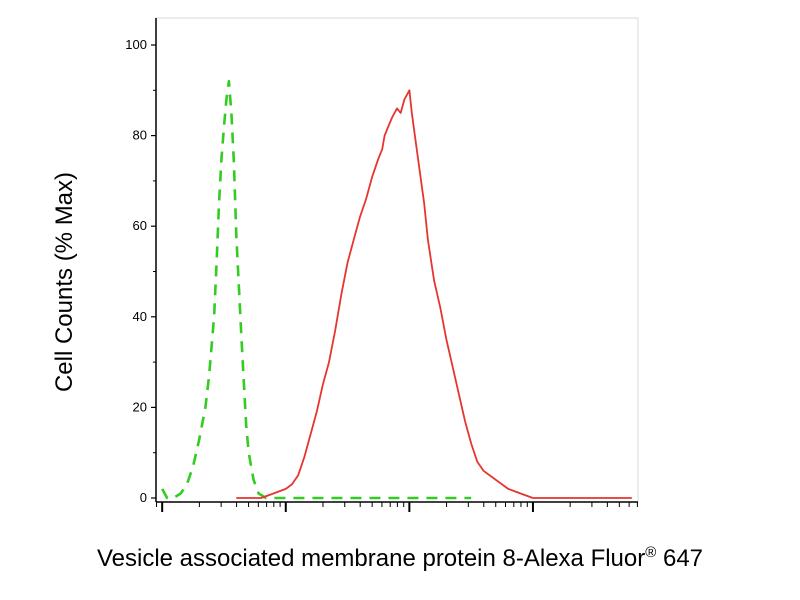 Image resolution: width=800 pixels, height=600 pixels. What do you see at coordinates (140, 316) in the screenshot?
I see `y-tick-label: 40` at bounding box center [140, 316].